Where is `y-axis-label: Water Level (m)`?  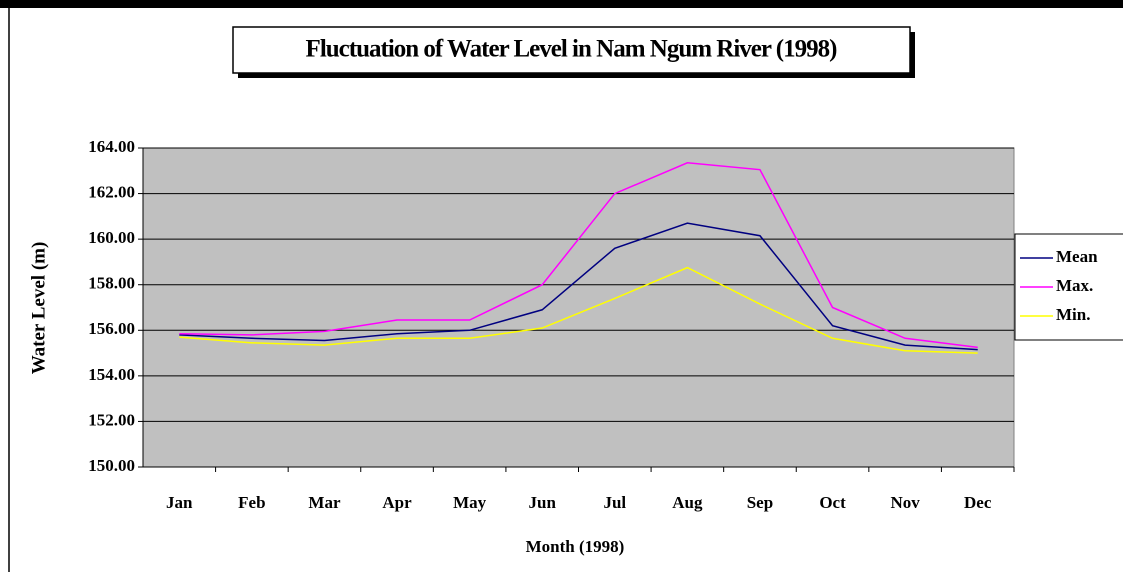
y-axis-label: Water Level (m) is located at coordinates (38, 308).